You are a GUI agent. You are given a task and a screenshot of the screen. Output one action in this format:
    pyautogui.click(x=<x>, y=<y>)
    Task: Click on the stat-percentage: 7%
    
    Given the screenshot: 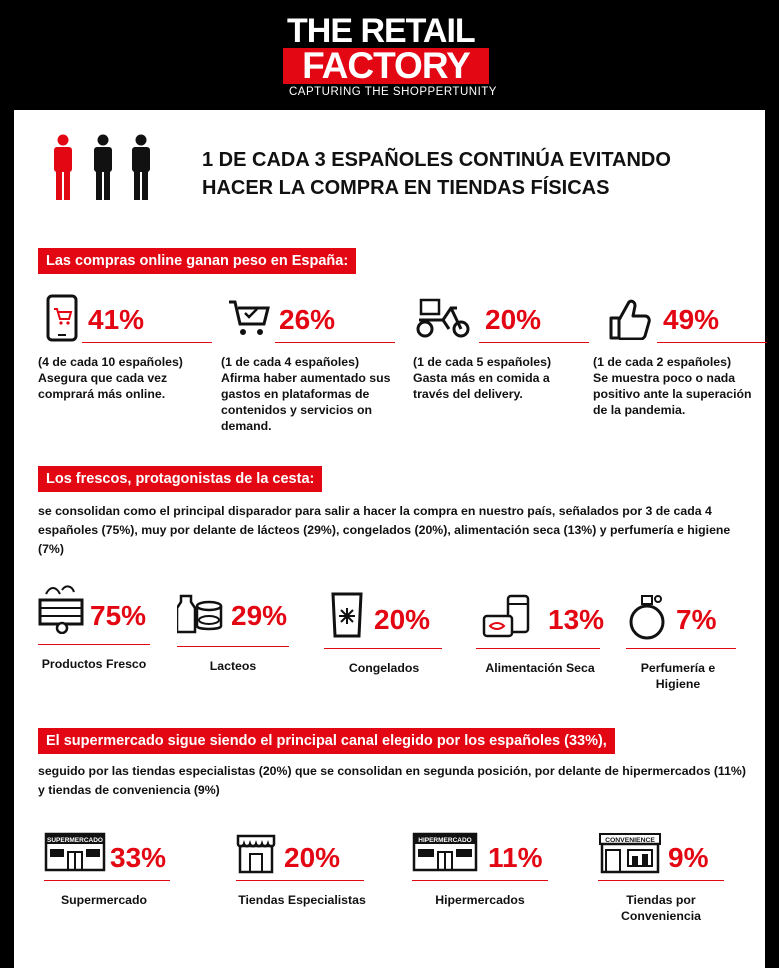 What is the action you would take?
    pyautogui.click(x=696, y=619)
    